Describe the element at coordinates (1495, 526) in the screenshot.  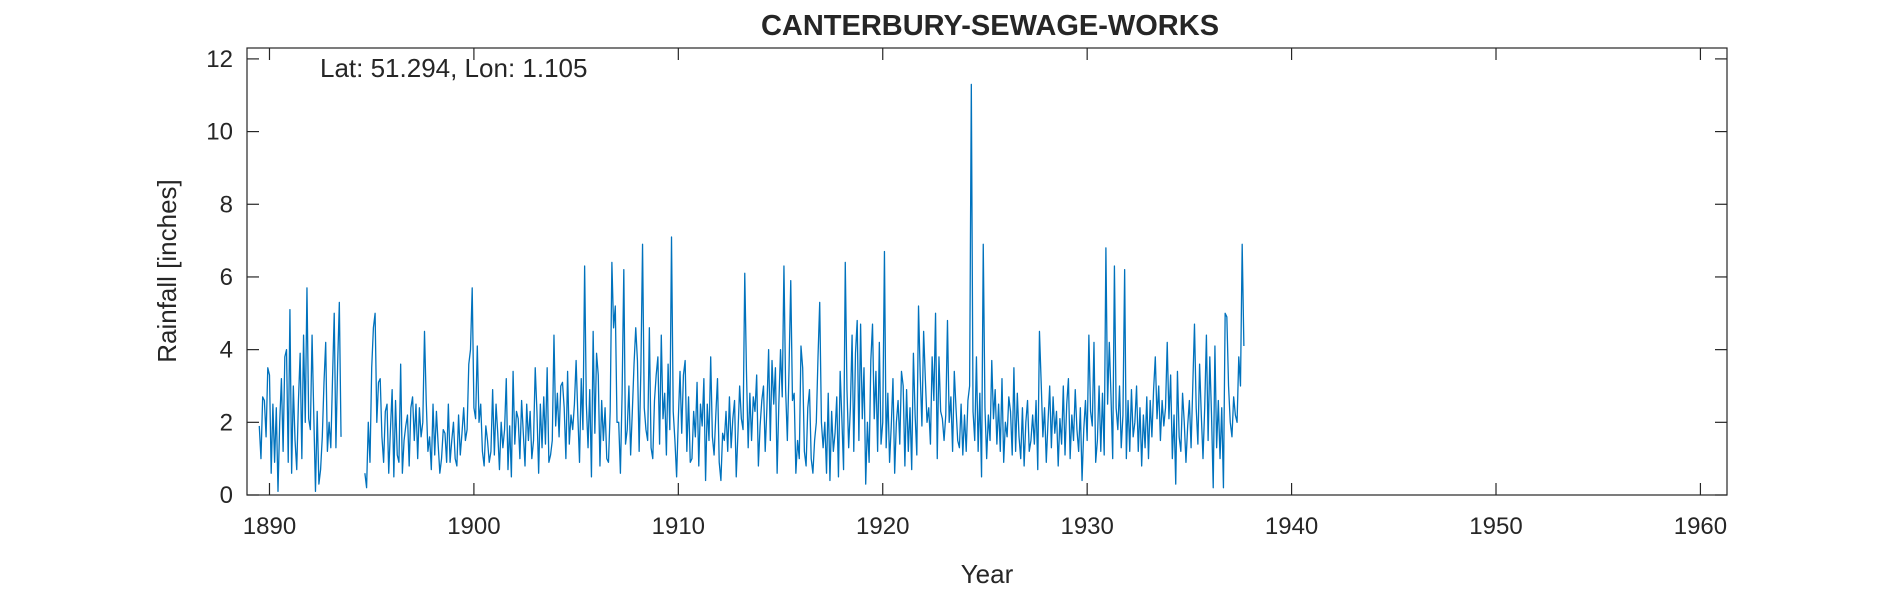
I see `x-tick-label: 1950` at that location.